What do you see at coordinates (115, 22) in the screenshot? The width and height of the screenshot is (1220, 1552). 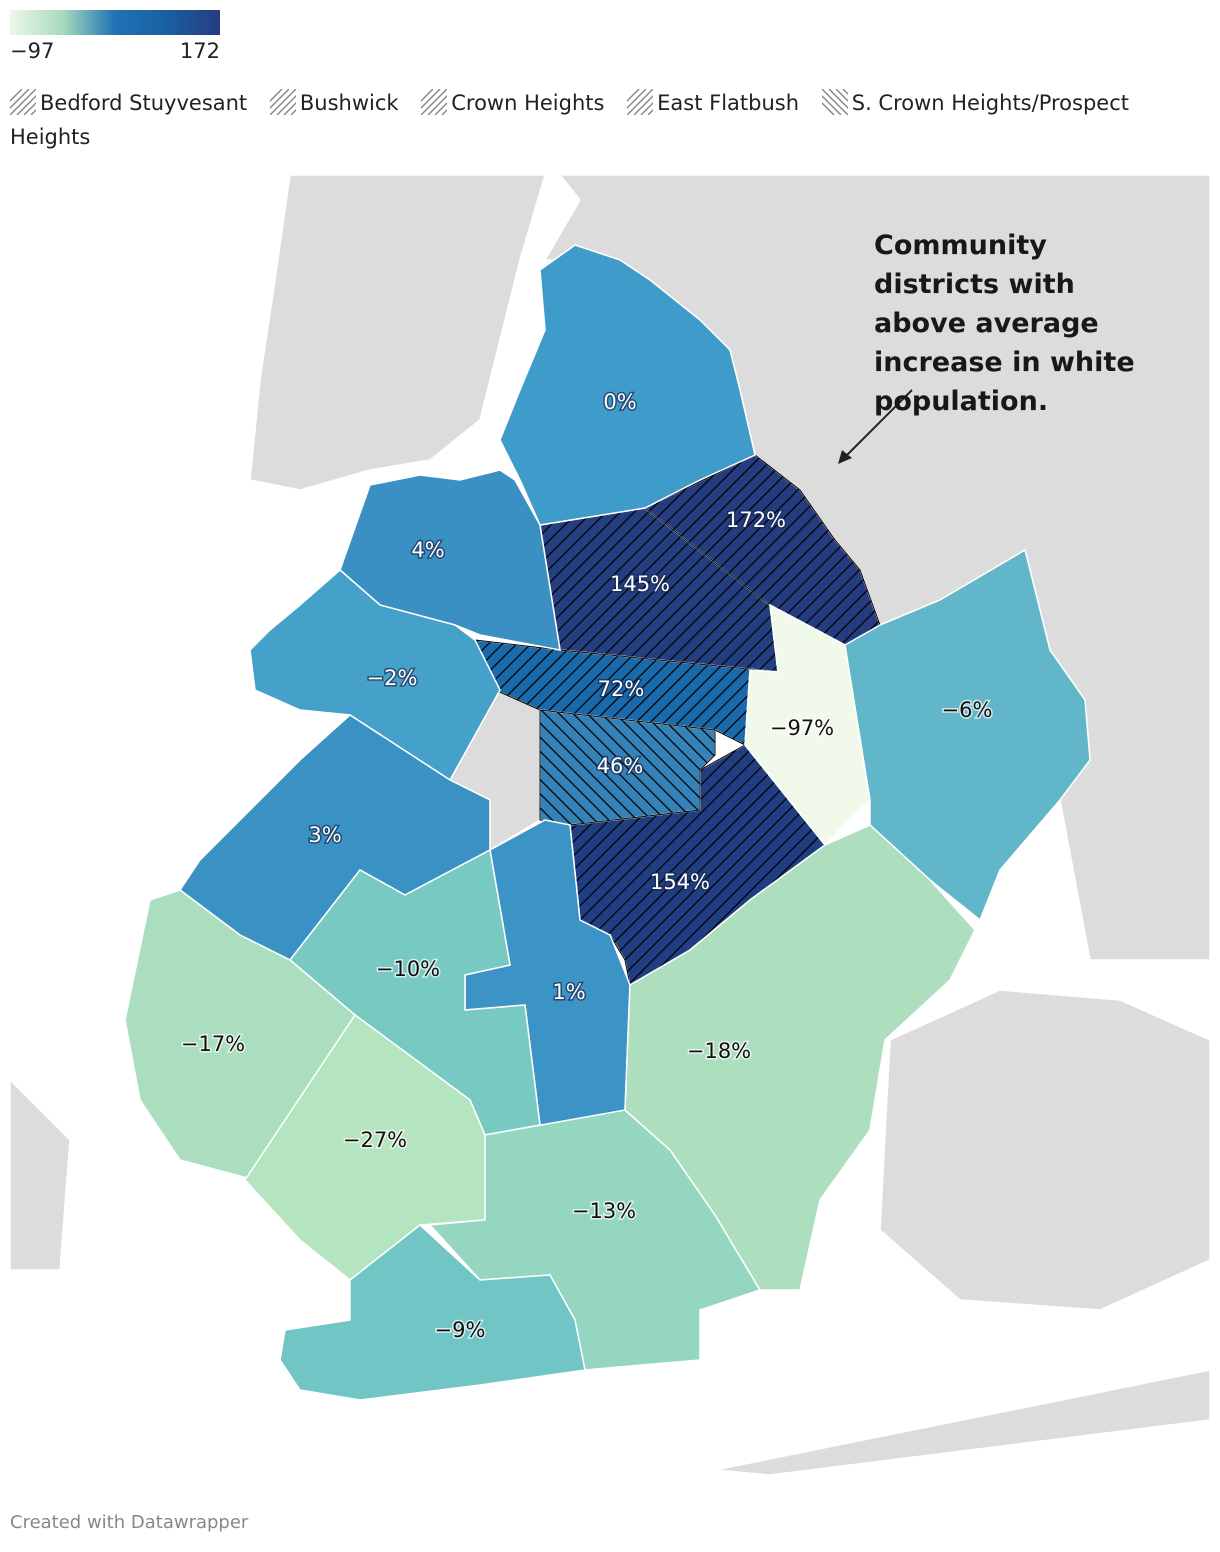 I see `color-bar` at bounding box center [115, 22].